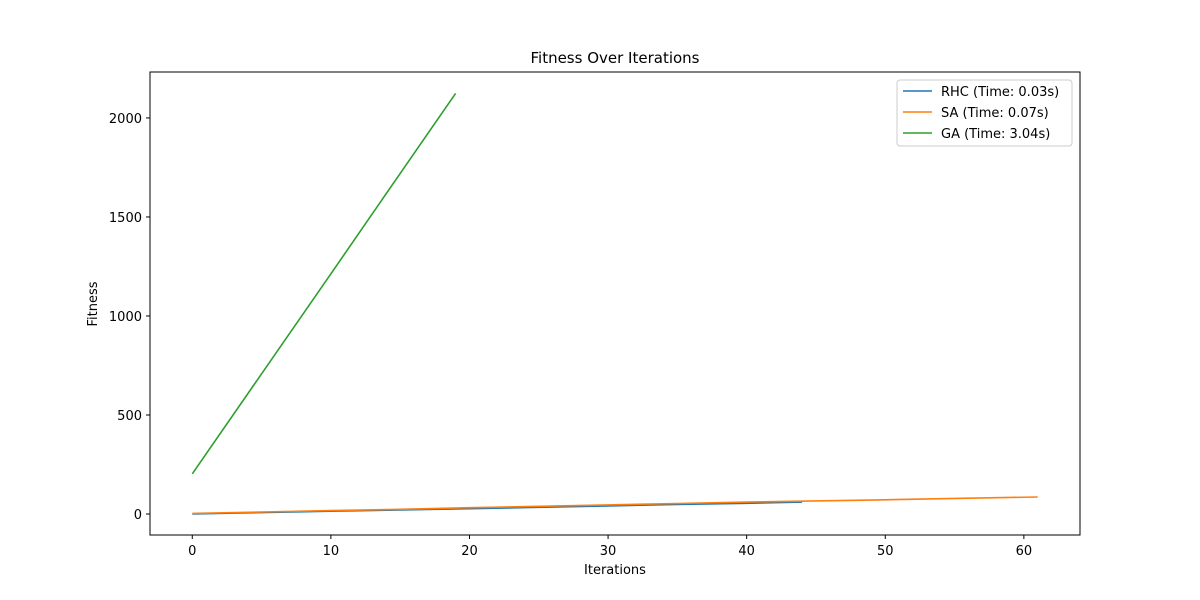  Describe the element at coordinates (125, 218) in the screenshot. I see `y-tick-label: 1500` at that location.